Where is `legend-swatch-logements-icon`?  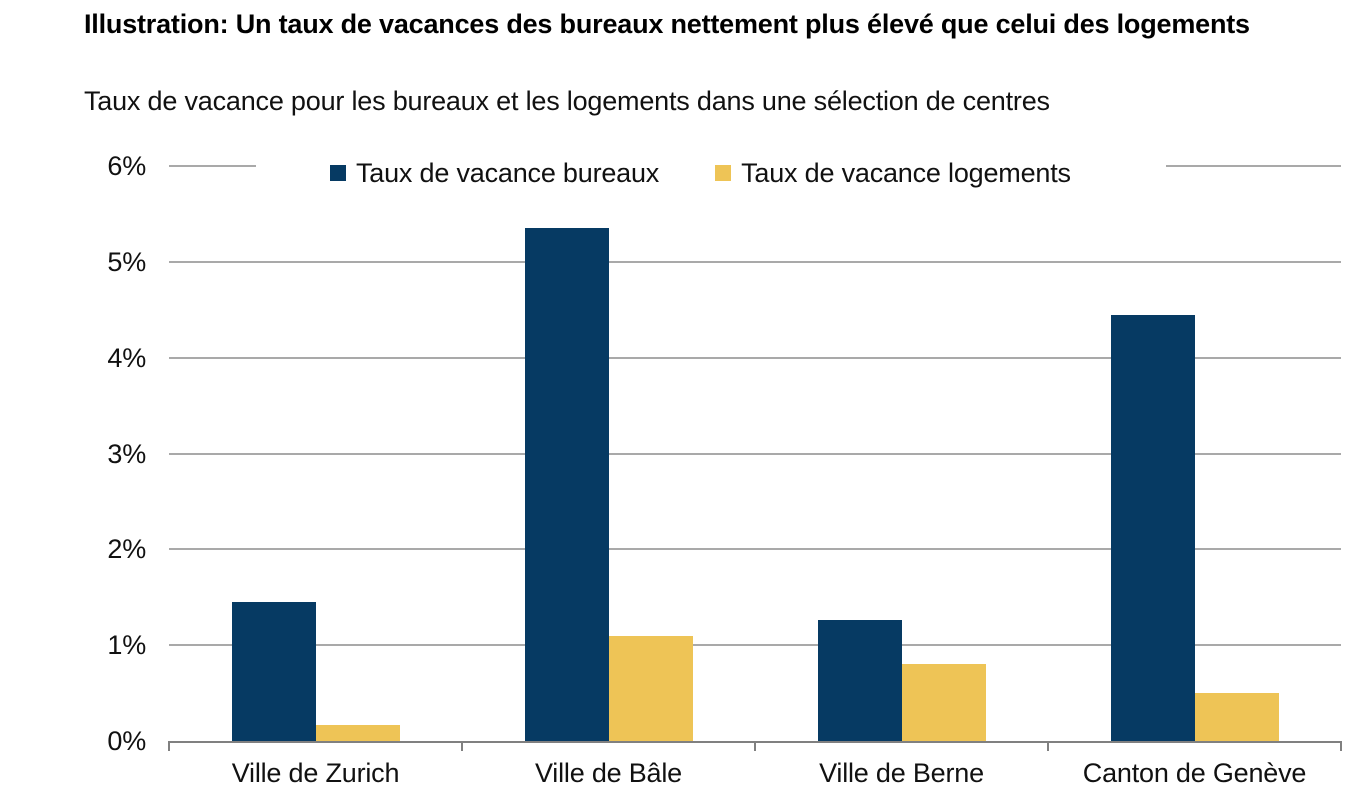 legend-swatch-logements-icon is located at coordinates (723, 173).